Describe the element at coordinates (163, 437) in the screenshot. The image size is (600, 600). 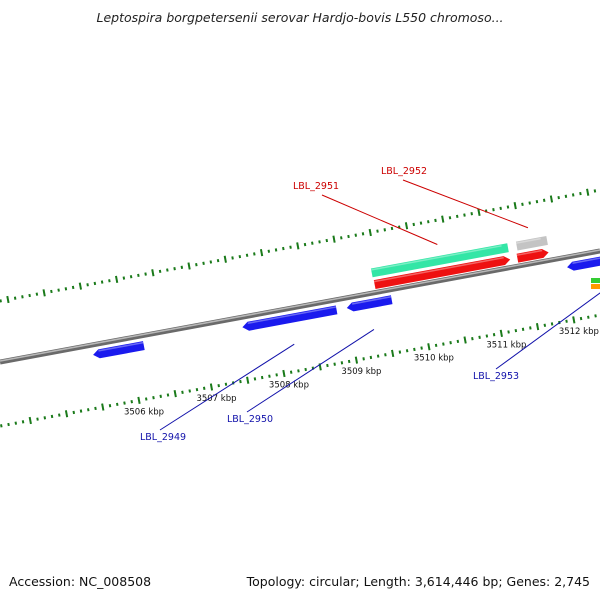
I see `gene-label: LBL_2949` at that location.